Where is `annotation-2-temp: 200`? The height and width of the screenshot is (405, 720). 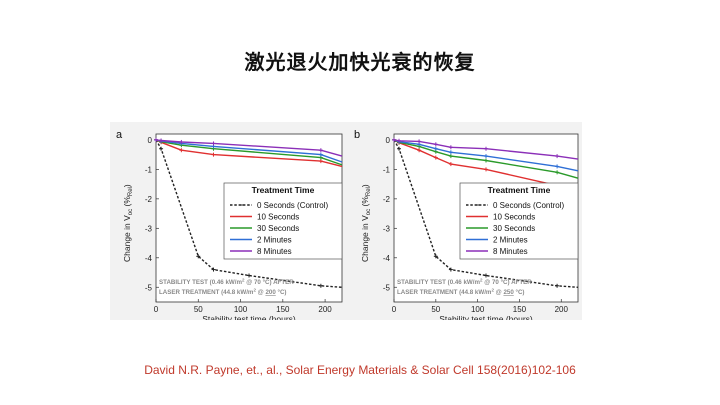 annotation-2-temp: 200 is located at coordinates (270, 292).